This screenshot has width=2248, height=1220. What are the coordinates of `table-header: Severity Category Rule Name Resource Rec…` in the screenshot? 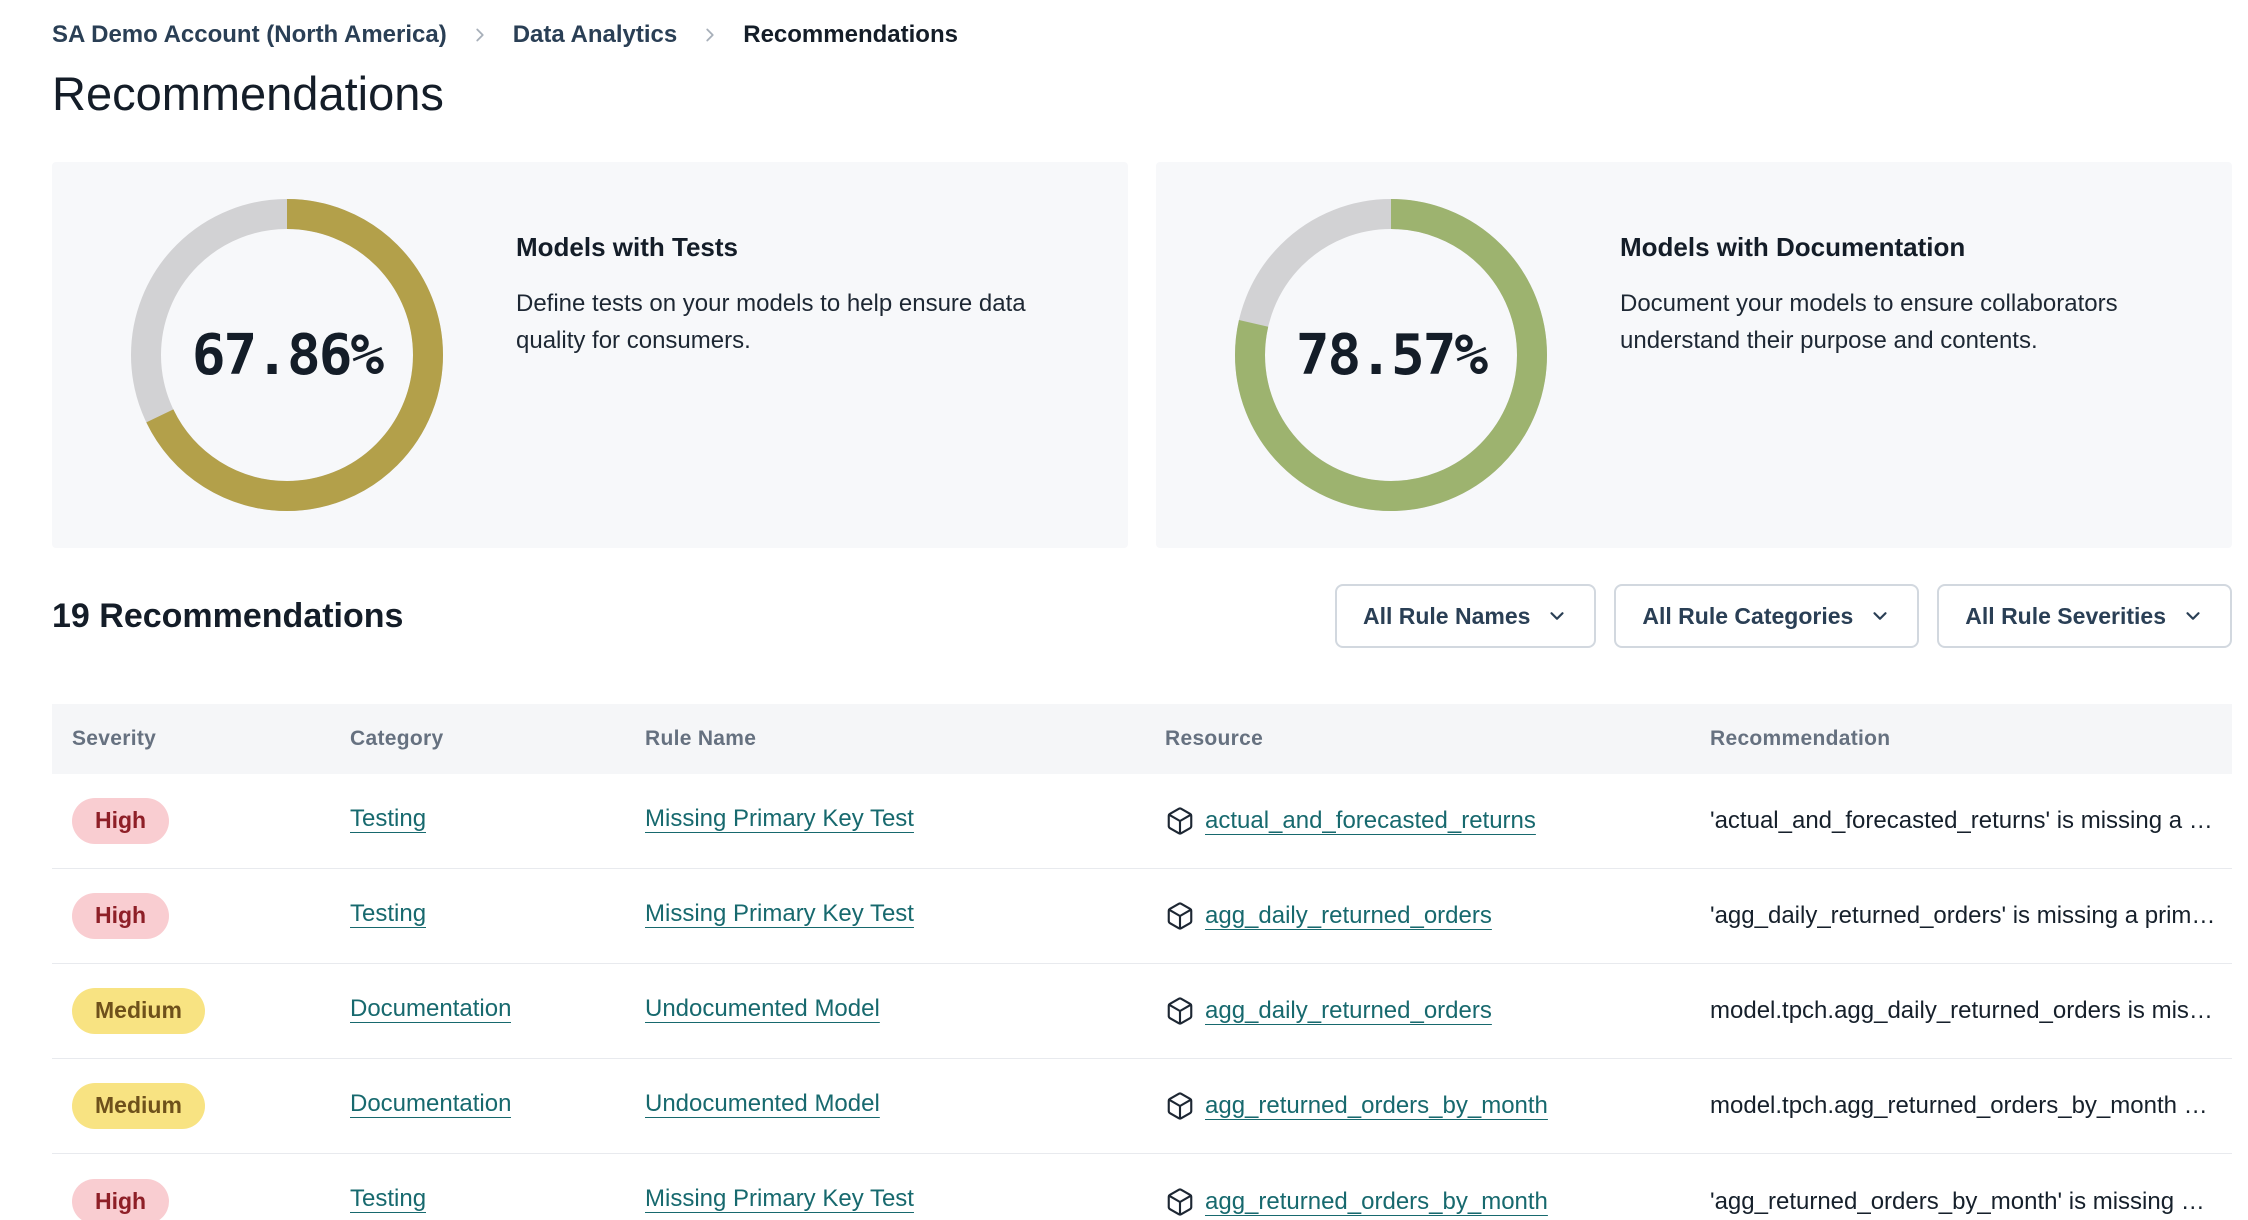 It's located at (1142, 739).